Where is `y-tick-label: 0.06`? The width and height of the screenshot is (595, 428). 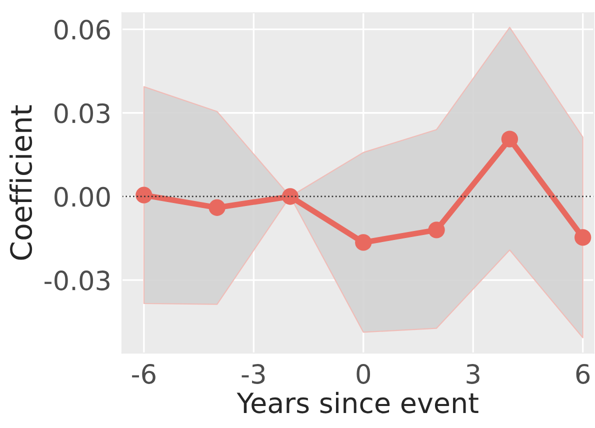
y-tick-label: 0.06 is located at coordinates (82, 30).